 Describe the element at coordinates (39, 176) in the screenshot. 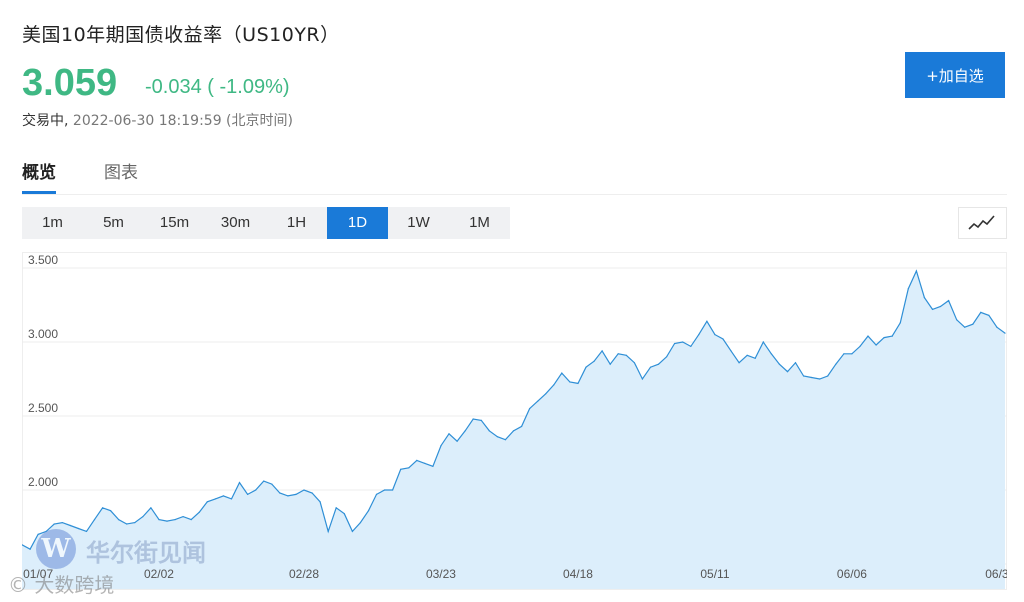

I see `tab-overview: 概览` at that location.